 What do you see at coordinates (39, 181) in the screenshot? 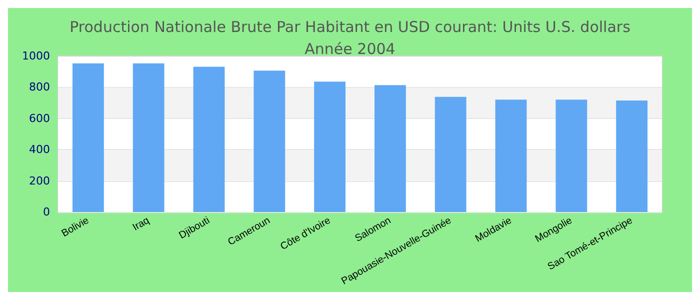
I see `y-tick-label: 200` at bounding box center [39, 181].